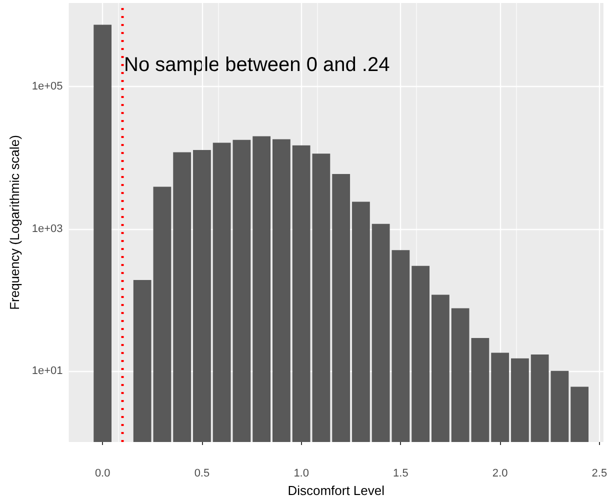 The image size is (610, 502). Describe the element at coordinates (600, 474) in the screenshot. I see `x-tick-label: 2.5` at that location.